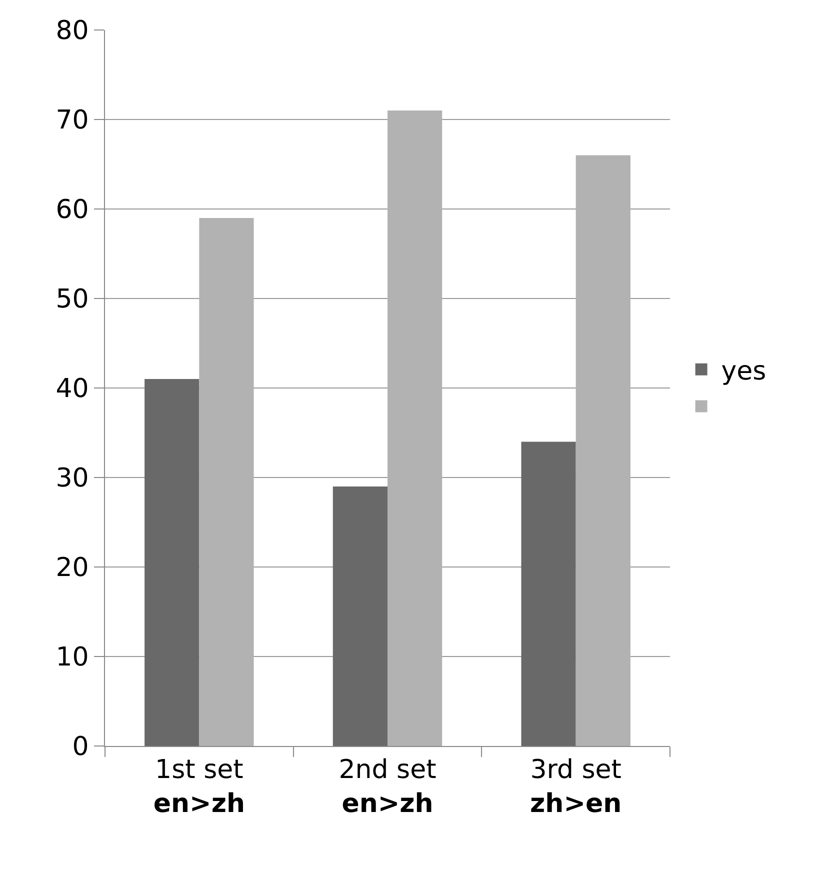 This screenshot has width=830, height=881. Describe the element at coordinates (72, 479) in the screenshot. I see `y-tick-label: 30` at that location.